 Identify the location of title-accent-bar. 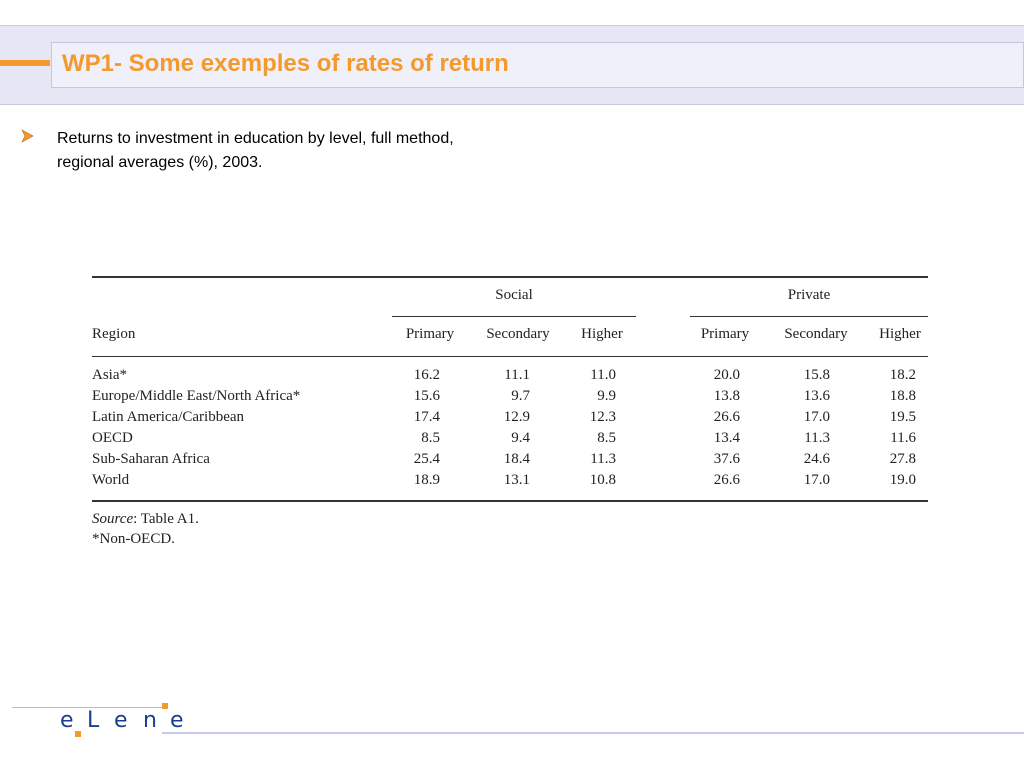
(25, 63).